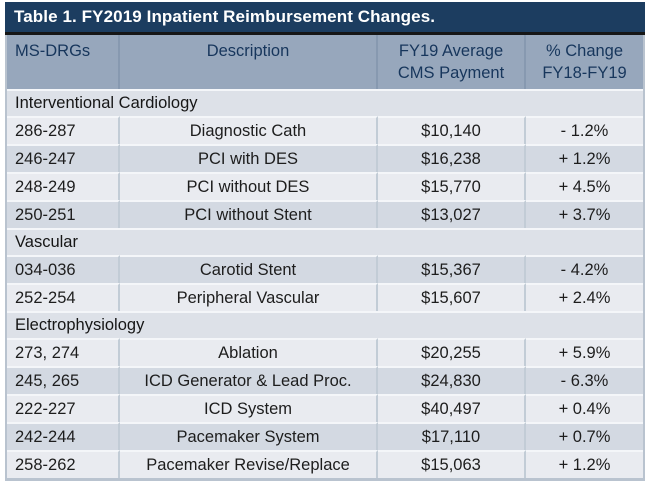 This screenshot has height=487, width=650. What do you see at coordinates (249, 436) in the screenshot?
I see `cell-description: Pacemaker System` at bounding box center [249, 436].